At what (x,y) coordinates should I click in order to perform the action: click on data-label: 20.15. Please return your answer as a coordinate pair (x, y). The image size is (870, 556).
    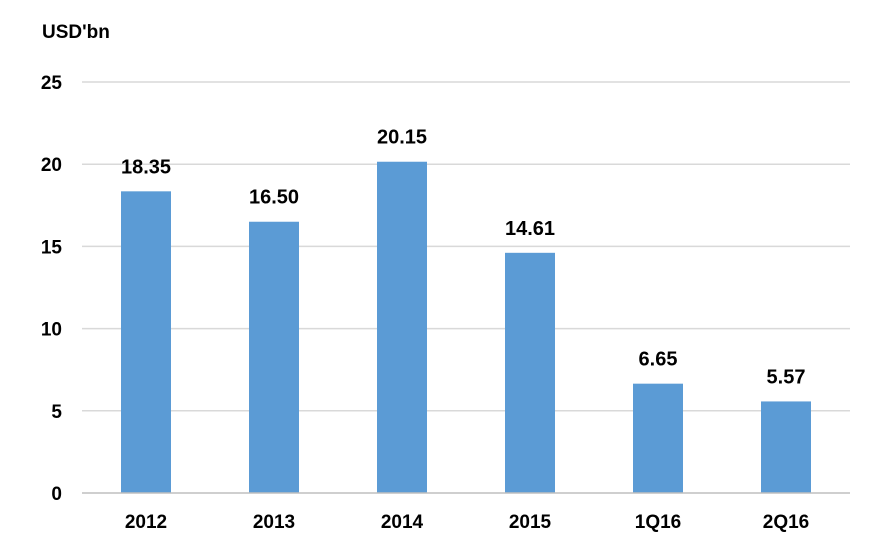
    Looking at the image, I should click on (402, 138).